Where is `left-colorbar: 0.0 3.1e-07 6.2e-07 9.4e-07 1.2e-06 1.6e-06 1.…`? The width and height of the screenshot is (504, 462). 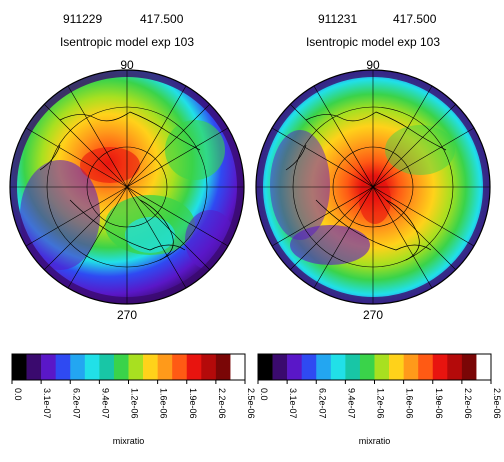 left-colorbar: 0.0 3.1e-07 6.2e-07 9.4e-07 1.2e-06 1.6e-06 1.… is located at coordinates (133, 399).